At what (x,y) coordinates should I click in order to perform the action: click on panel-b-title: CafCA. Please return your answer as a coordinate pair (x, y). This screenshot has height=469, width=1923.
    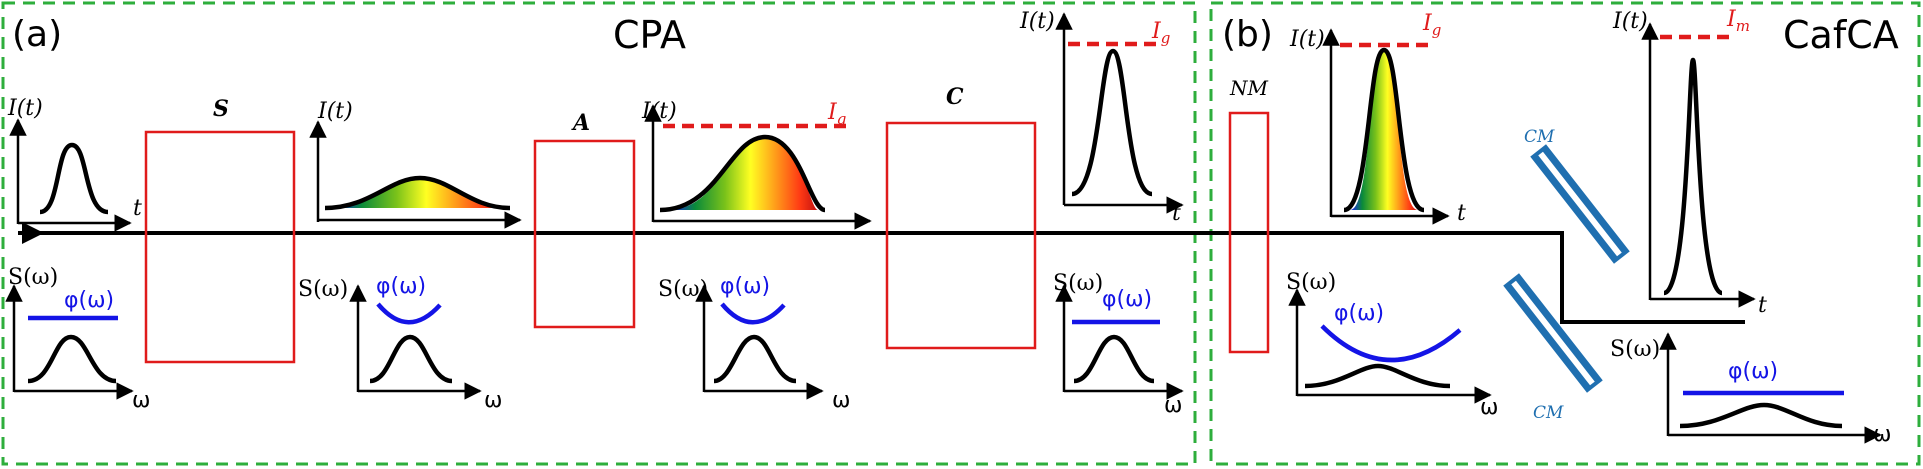
    Looking at the image, I should click on (1841, 35).